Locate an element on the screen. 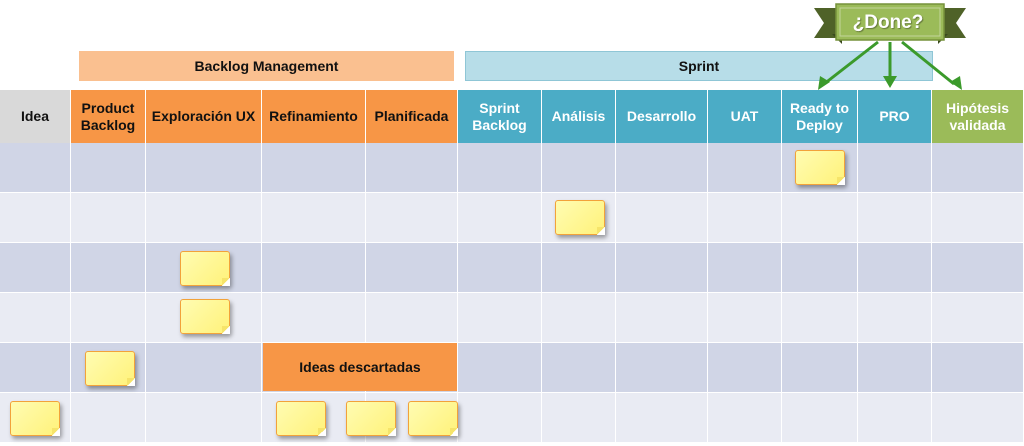 The image size is (1024, 446). backlog-management-bar: Backlog Management is located at coordinates (266, 66).